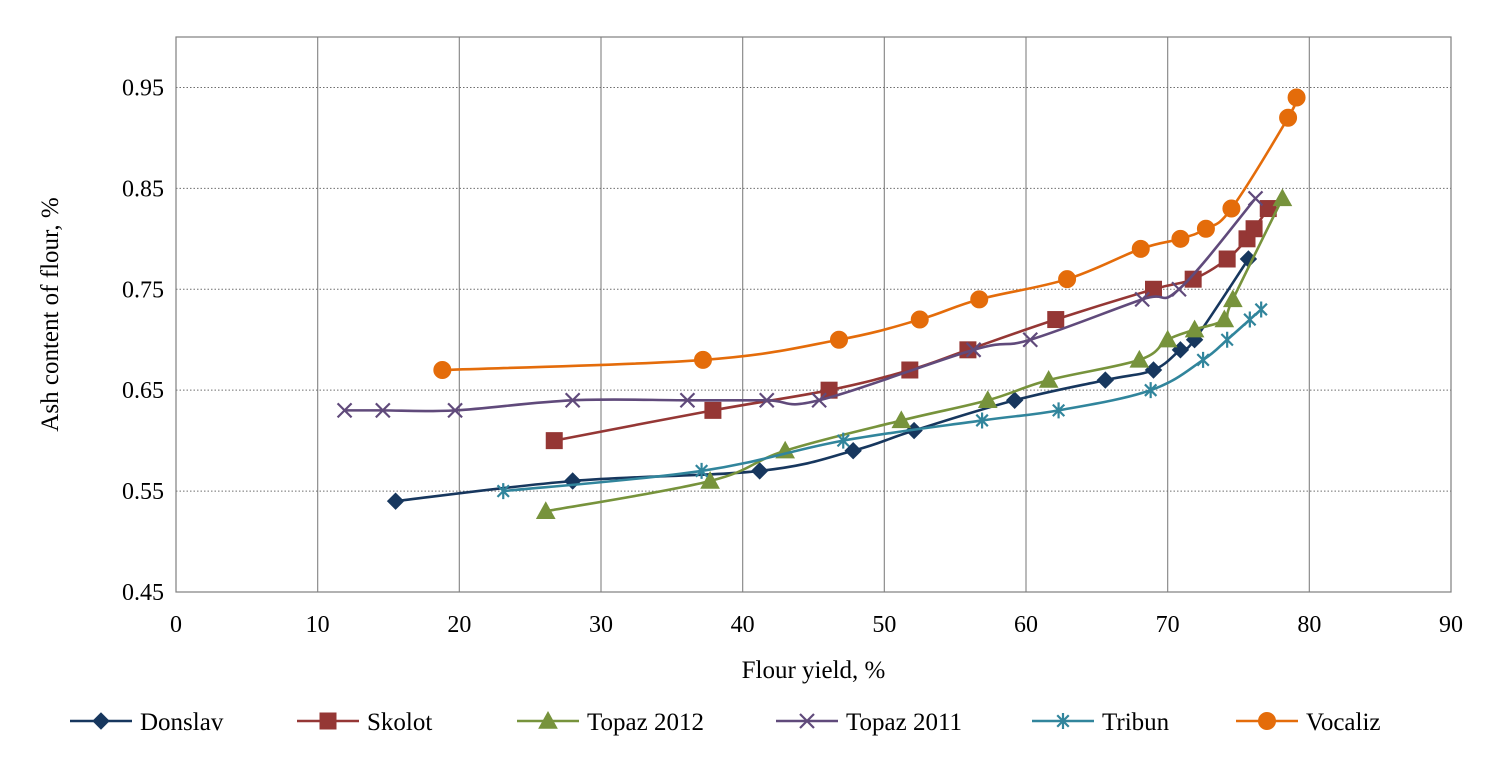 This screenshot has height=759, width=1491. What do you see at coordinates (318, 625) in the screenshot?
I see `x-tick-label: 10` at bounding box center [318, 625].